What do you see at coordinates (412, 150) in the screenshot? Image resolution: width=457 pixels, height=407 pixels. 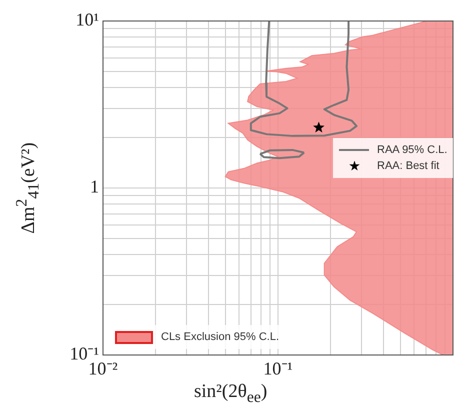 I see `legend-label: RAA 95% C.L.` at bounding box center [412, 150].